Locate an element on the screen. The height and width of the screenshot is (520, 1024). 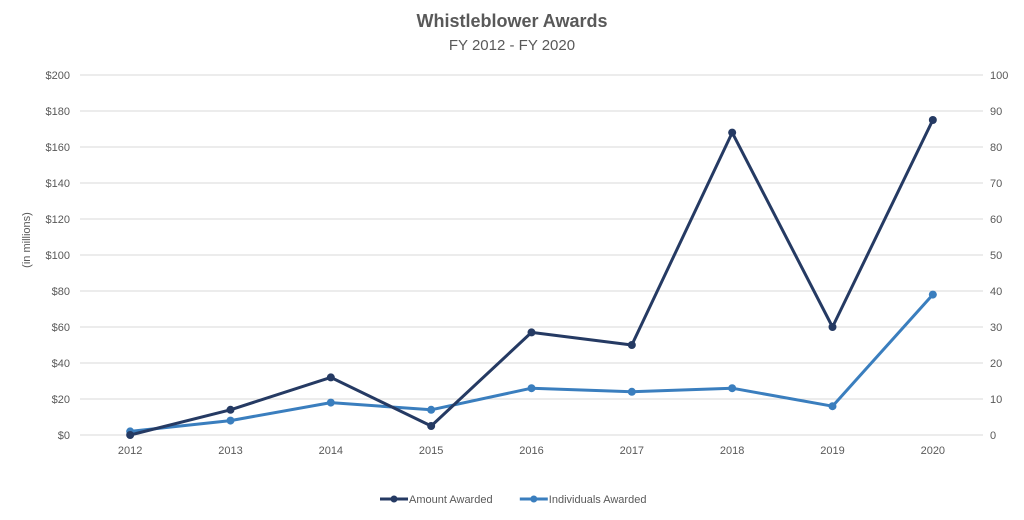
right-tick-label: 30 is located at coordinates (996, 328).